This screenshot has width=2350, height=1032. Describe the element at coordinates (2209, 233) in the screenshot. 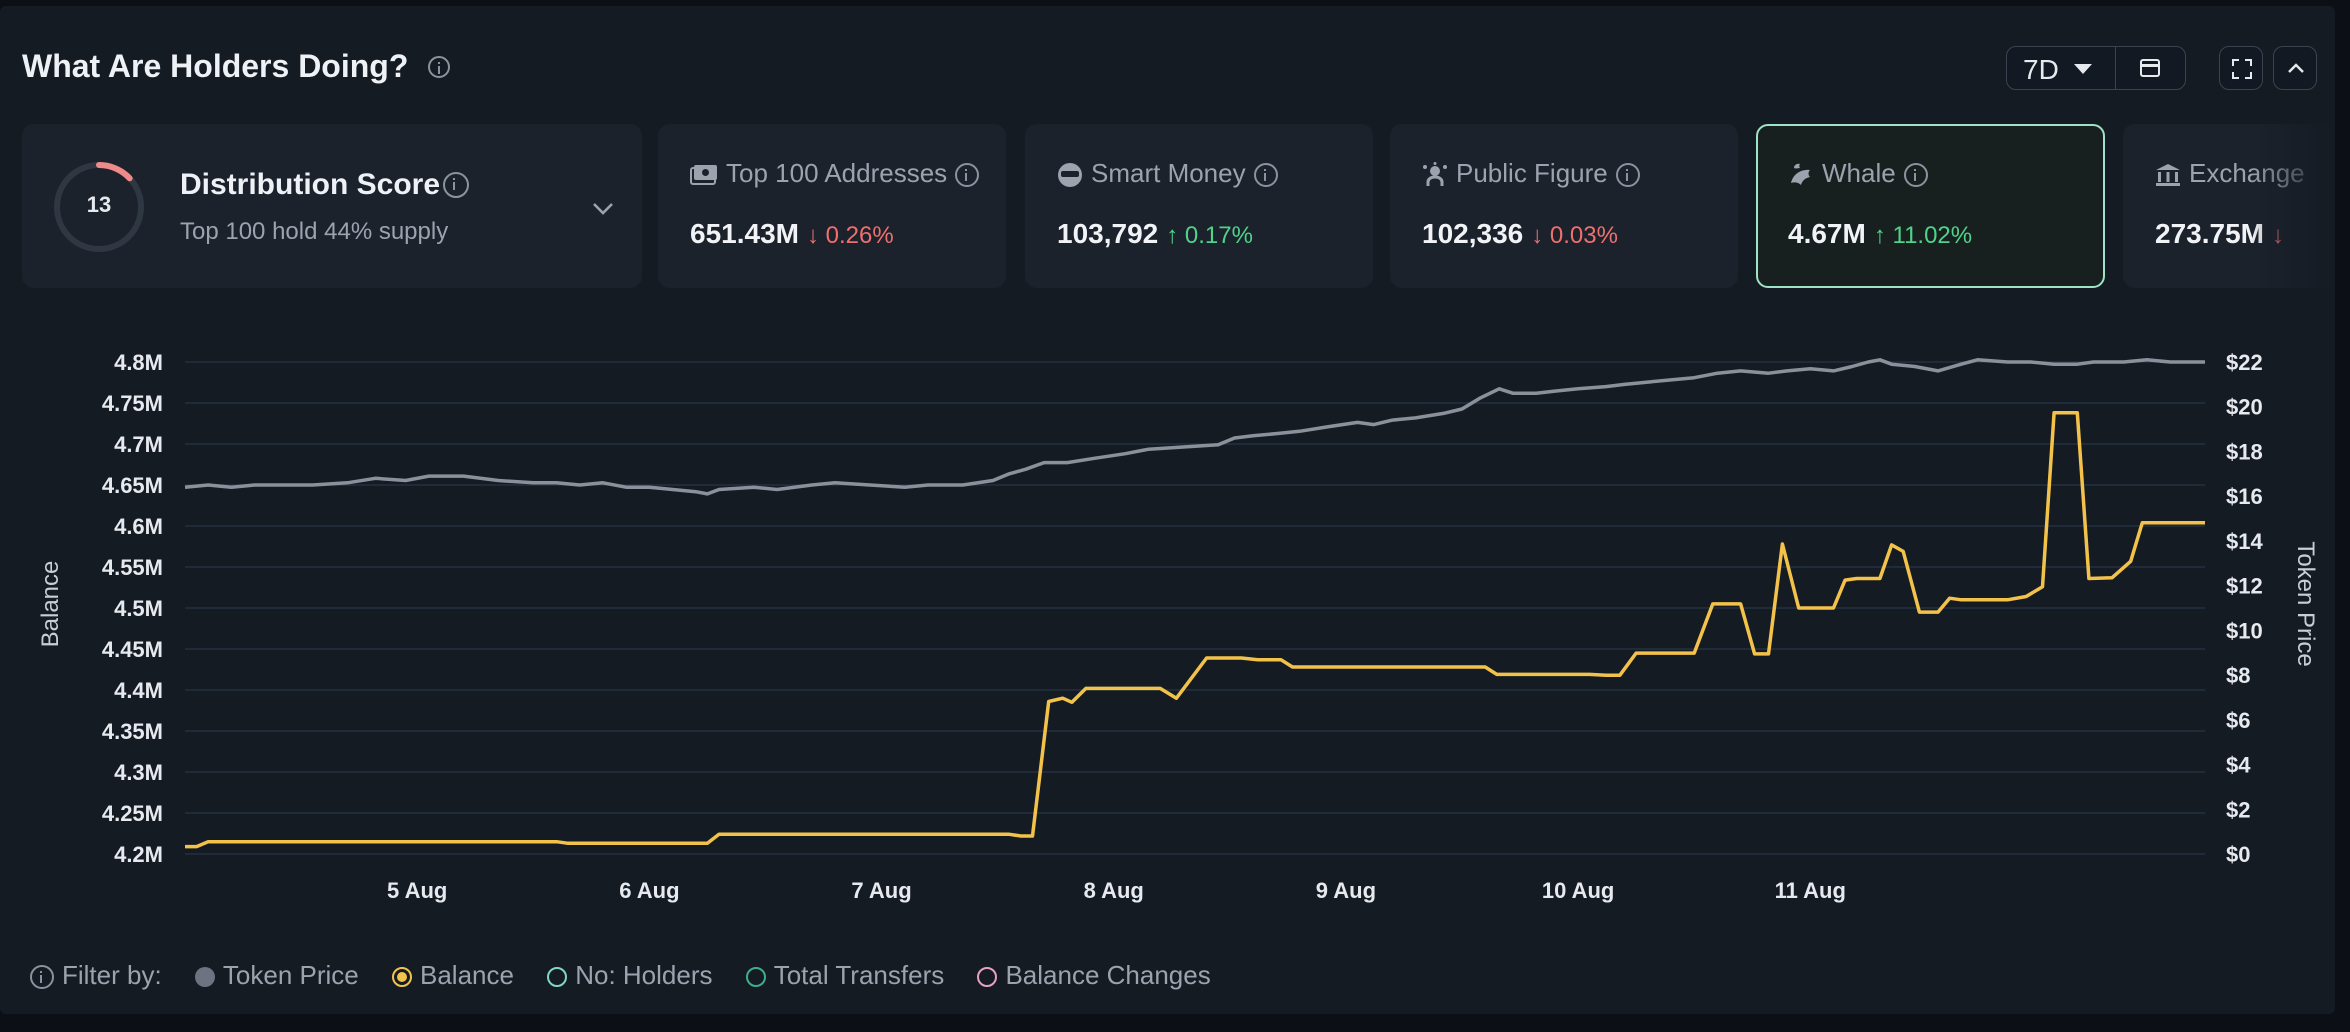

I see `card-value: 273.75M` at that location.